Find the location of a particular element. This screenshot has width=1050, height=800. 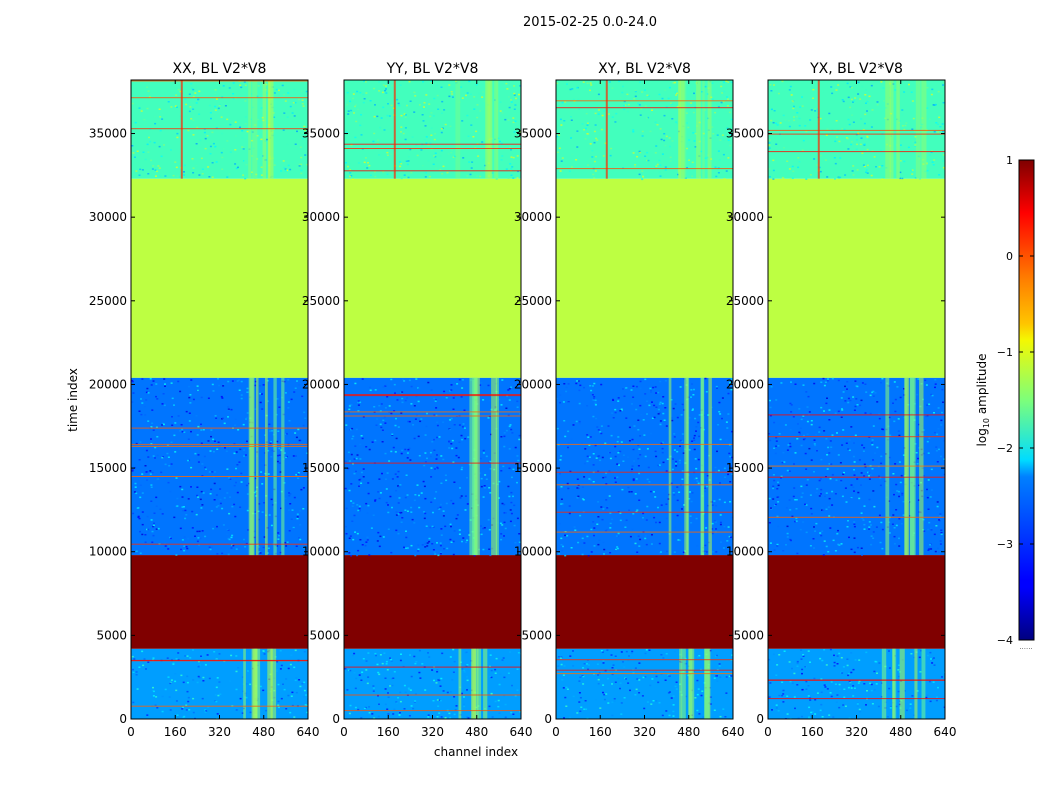

colorbar-tick-label: −4 is located at coordinates (1005, 640).